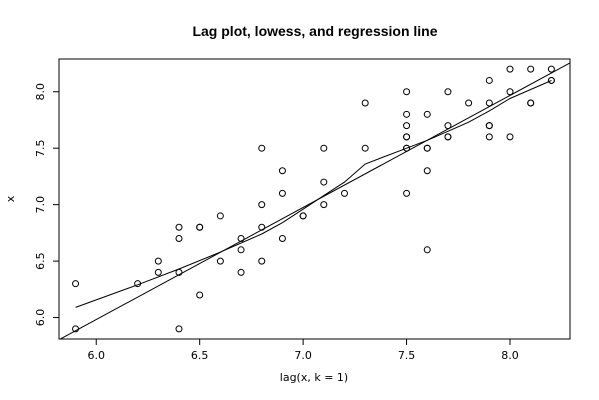 The width and height of the screenshot is (599, 400). I want to click on x-tick-label: 7.5, so click(407, 355).